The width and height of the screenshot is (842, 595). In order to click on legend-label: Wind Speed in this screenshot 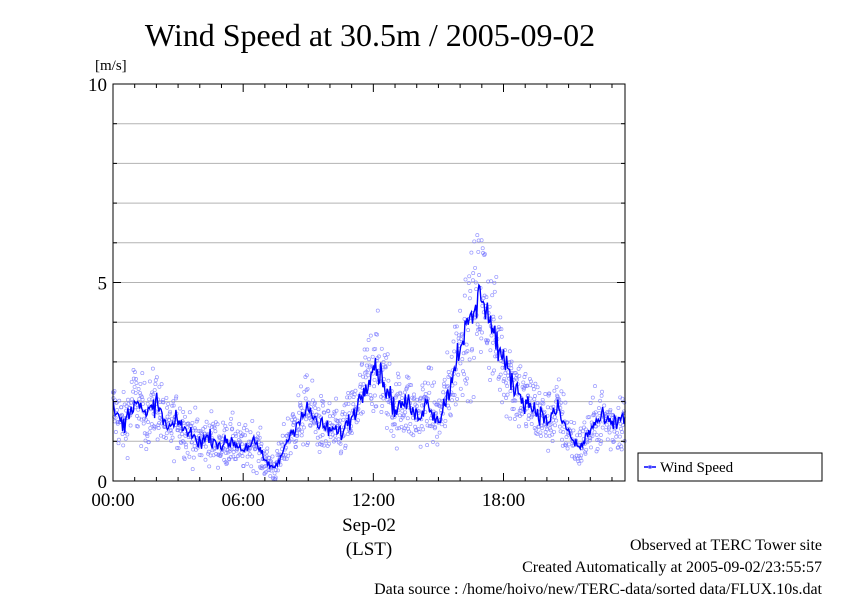, I will do `click(697, 468)`.